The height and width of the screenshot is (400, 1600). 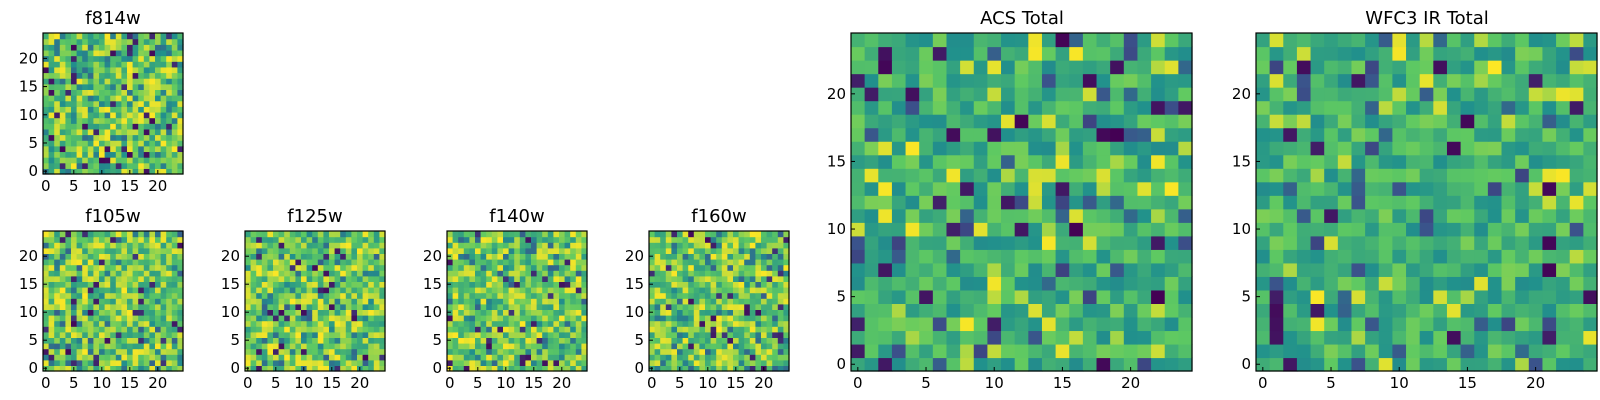 What do you see at coordinates (28, 256) in the screenshot?
I see `y-tick-label: 20` at bounding box center [28, 256].